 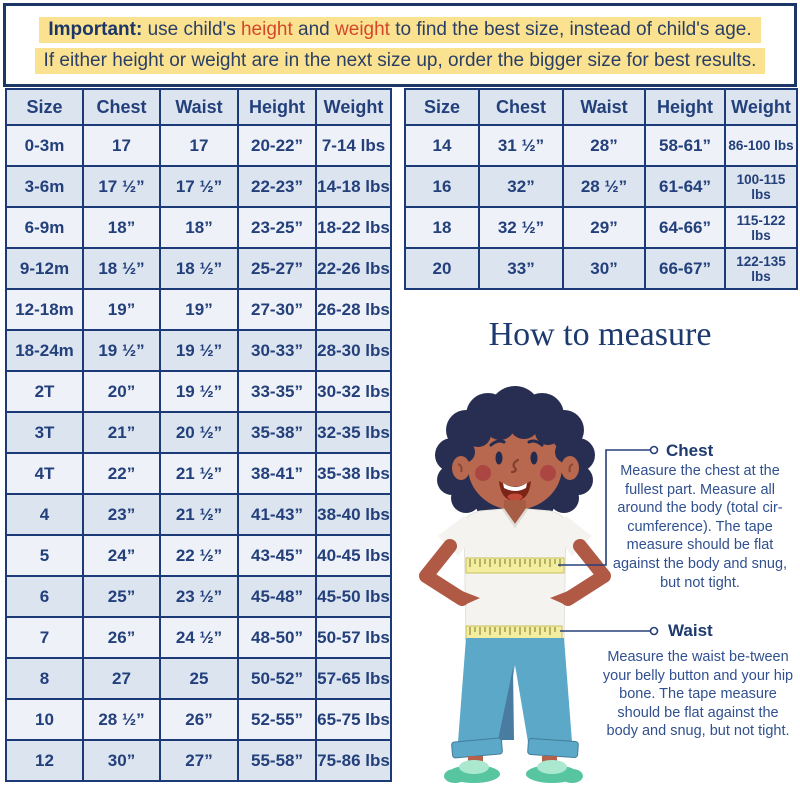 What do you see at coordinates (353, 186) in the screenshot?
I see `table-cell: 14-18 lbs` at bounding box center [353, 186].